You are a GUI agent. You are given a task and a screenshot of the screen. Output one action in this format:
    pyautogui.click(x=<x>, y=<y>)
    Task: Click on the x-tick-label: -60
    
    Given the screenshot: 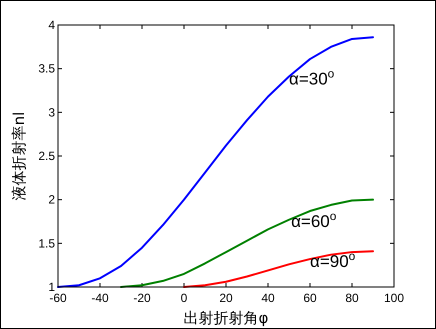 What is the action you would take?
    pyautogui.click(x=58, y=298)
    